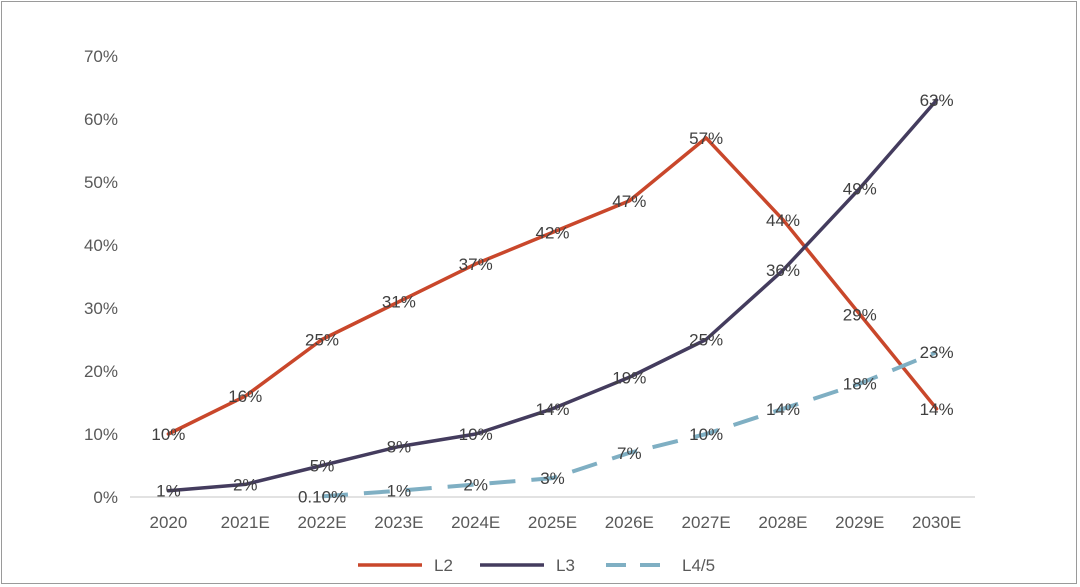  What do you see at coordinates (629, 453) in the screenshot?
I see `data-label: 7%` at bounding box center [629, 453].